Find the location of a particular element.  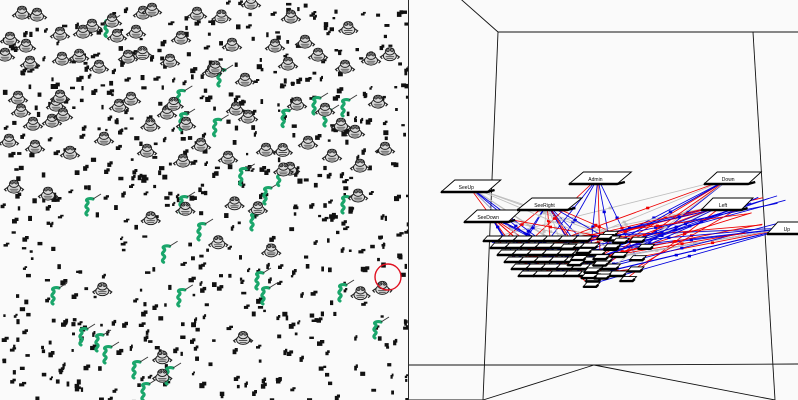

scene-node: Down is located at coordinates (732, 178).